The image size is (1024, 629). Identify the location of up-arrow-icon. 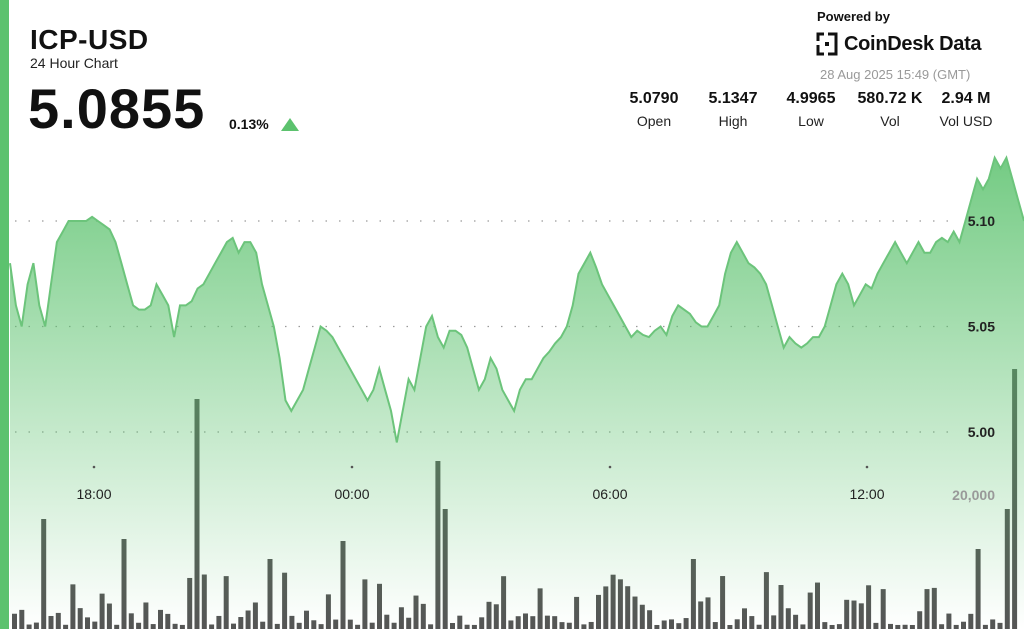
(290, 124).